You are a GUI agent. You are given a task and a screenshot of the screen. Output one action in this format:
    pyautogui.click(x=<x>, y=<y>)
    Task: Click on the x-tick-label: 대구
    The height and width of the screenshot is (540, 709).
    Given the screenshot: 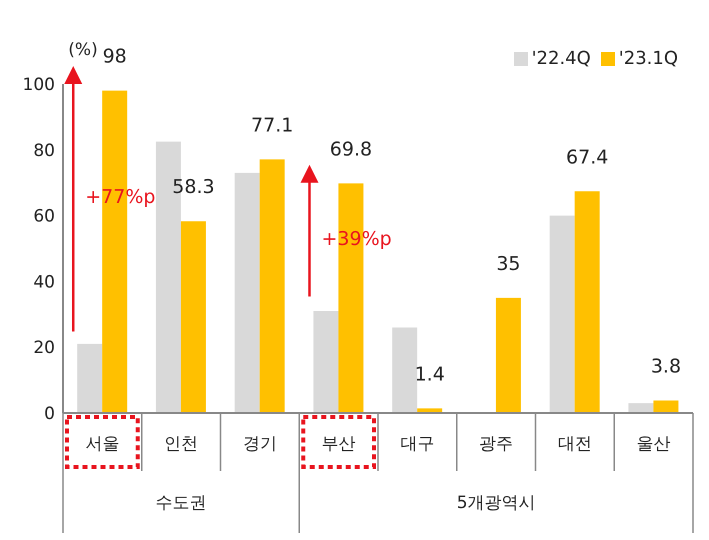 What is the action you would take?
    pyautogui.click(x=417, y=444)
    